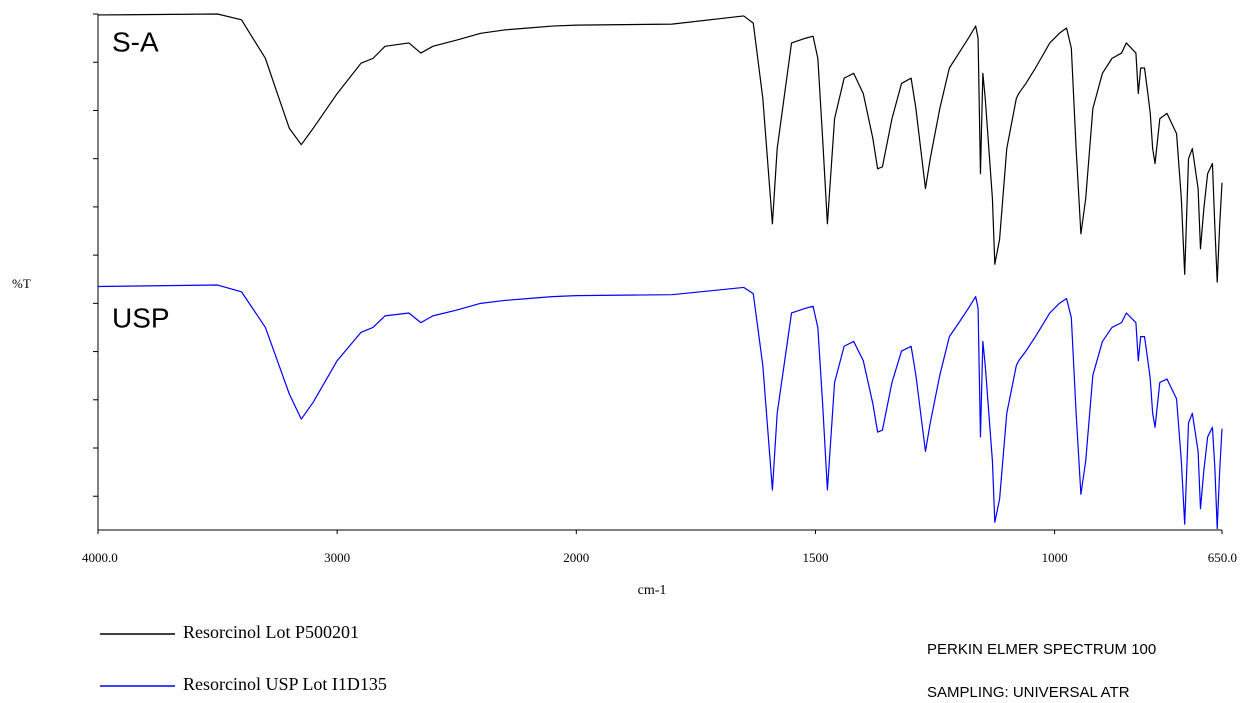 Image resolution: width=1241 pixels, height=703 pixels. I want to click on x-tick-label: 1000, so click(1055, 557).